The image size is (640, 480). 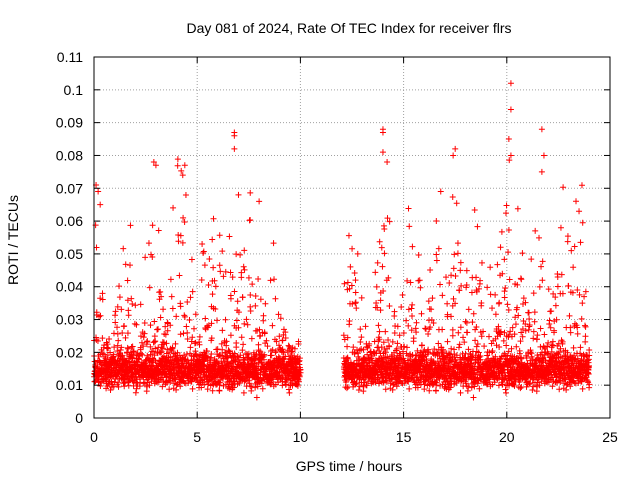 I want to click on x-axis-label: GPS time / hours, so click(x=349, y=466).